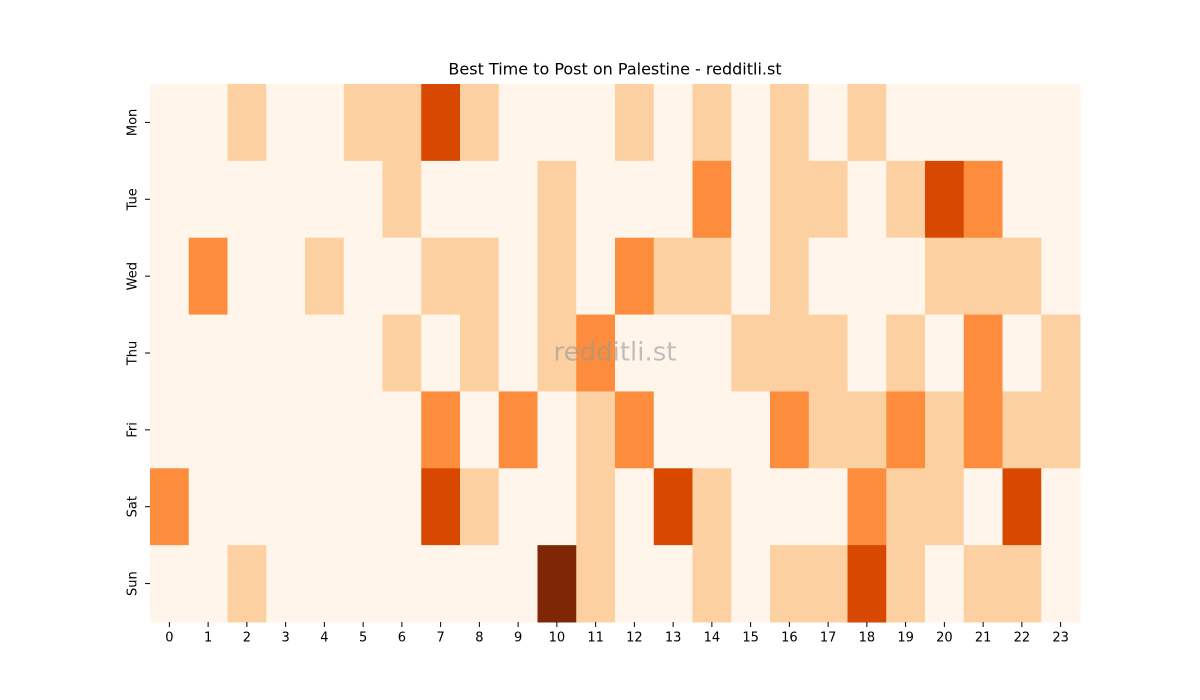 Image resolution: width=1200 pixels, height=700 pixels. What do you see at coordinates (673, 638) in the screenshot?
I see `x-tick-label: 13` at bounding box center [673, 638].